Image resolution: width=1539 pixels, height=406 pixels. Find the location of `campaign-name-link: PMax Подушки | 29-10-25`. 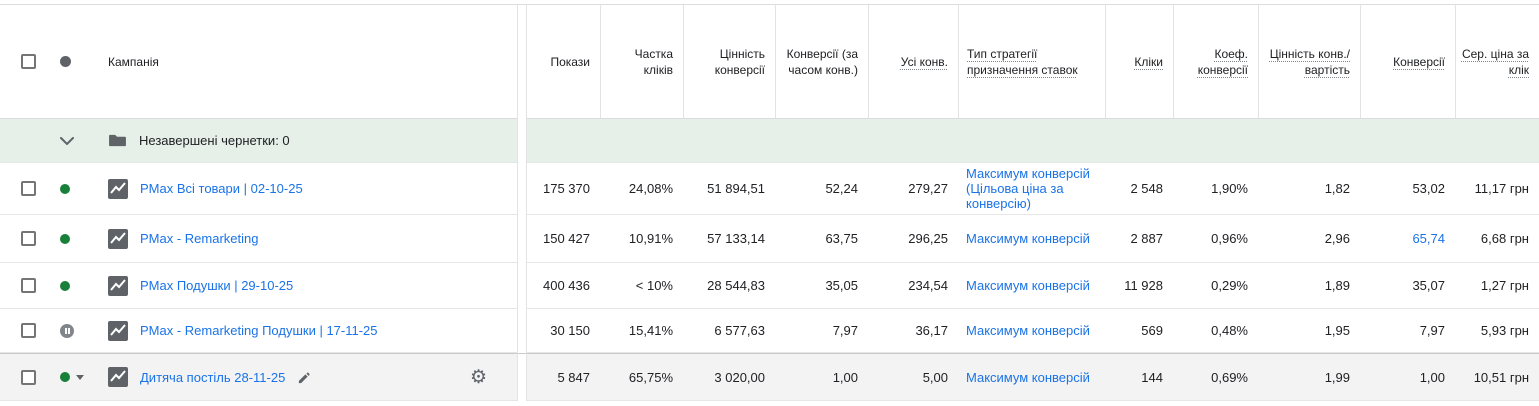

campaign-name-link: PMax Подушки | 29-10-25 is located at coordinates (217, 285).